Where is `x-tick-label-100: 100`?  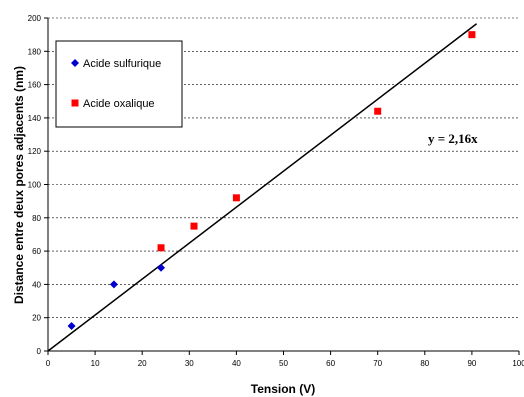
x-tick-label-100: 100 is located at coordinates (518, 363).